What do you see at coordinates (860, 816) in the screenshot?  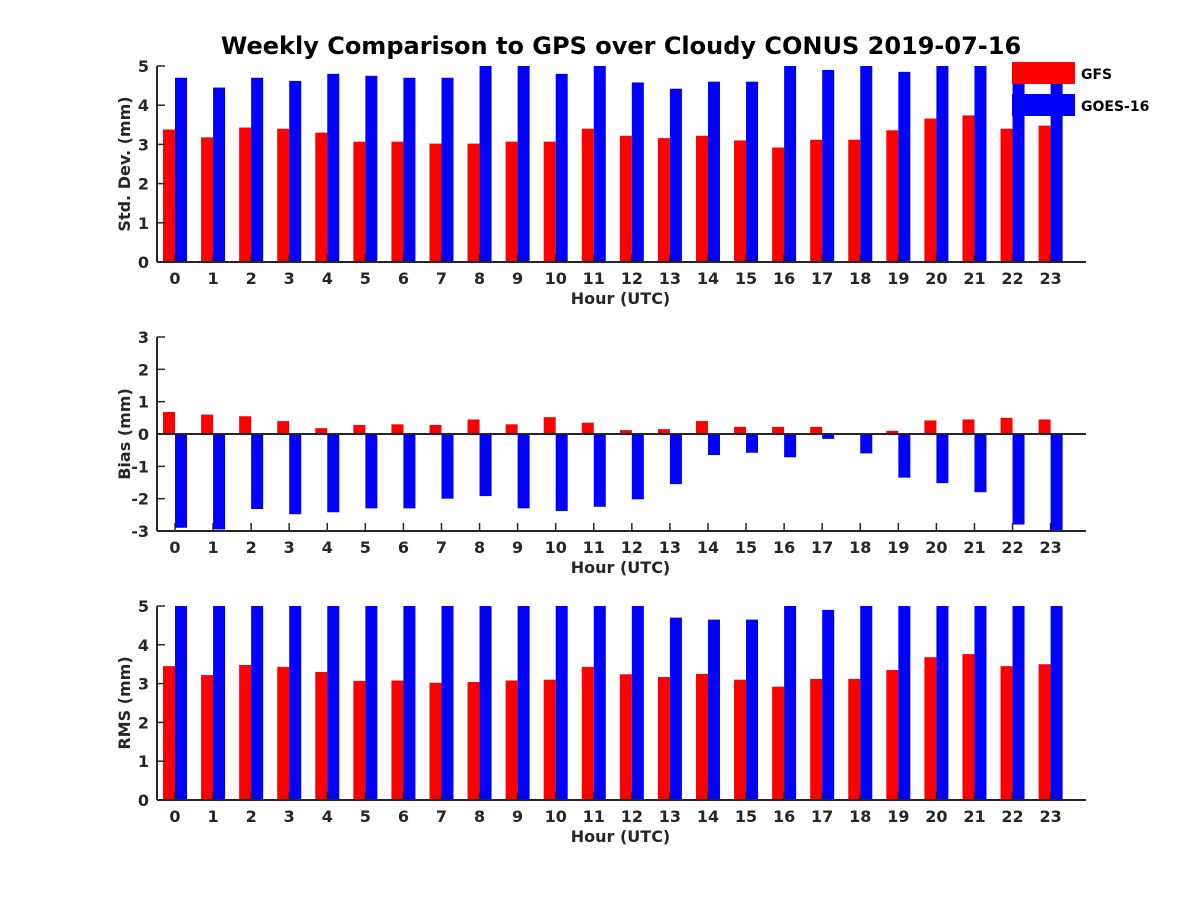 I see `x-tick-label: 18` at bounding box center [860, 816].